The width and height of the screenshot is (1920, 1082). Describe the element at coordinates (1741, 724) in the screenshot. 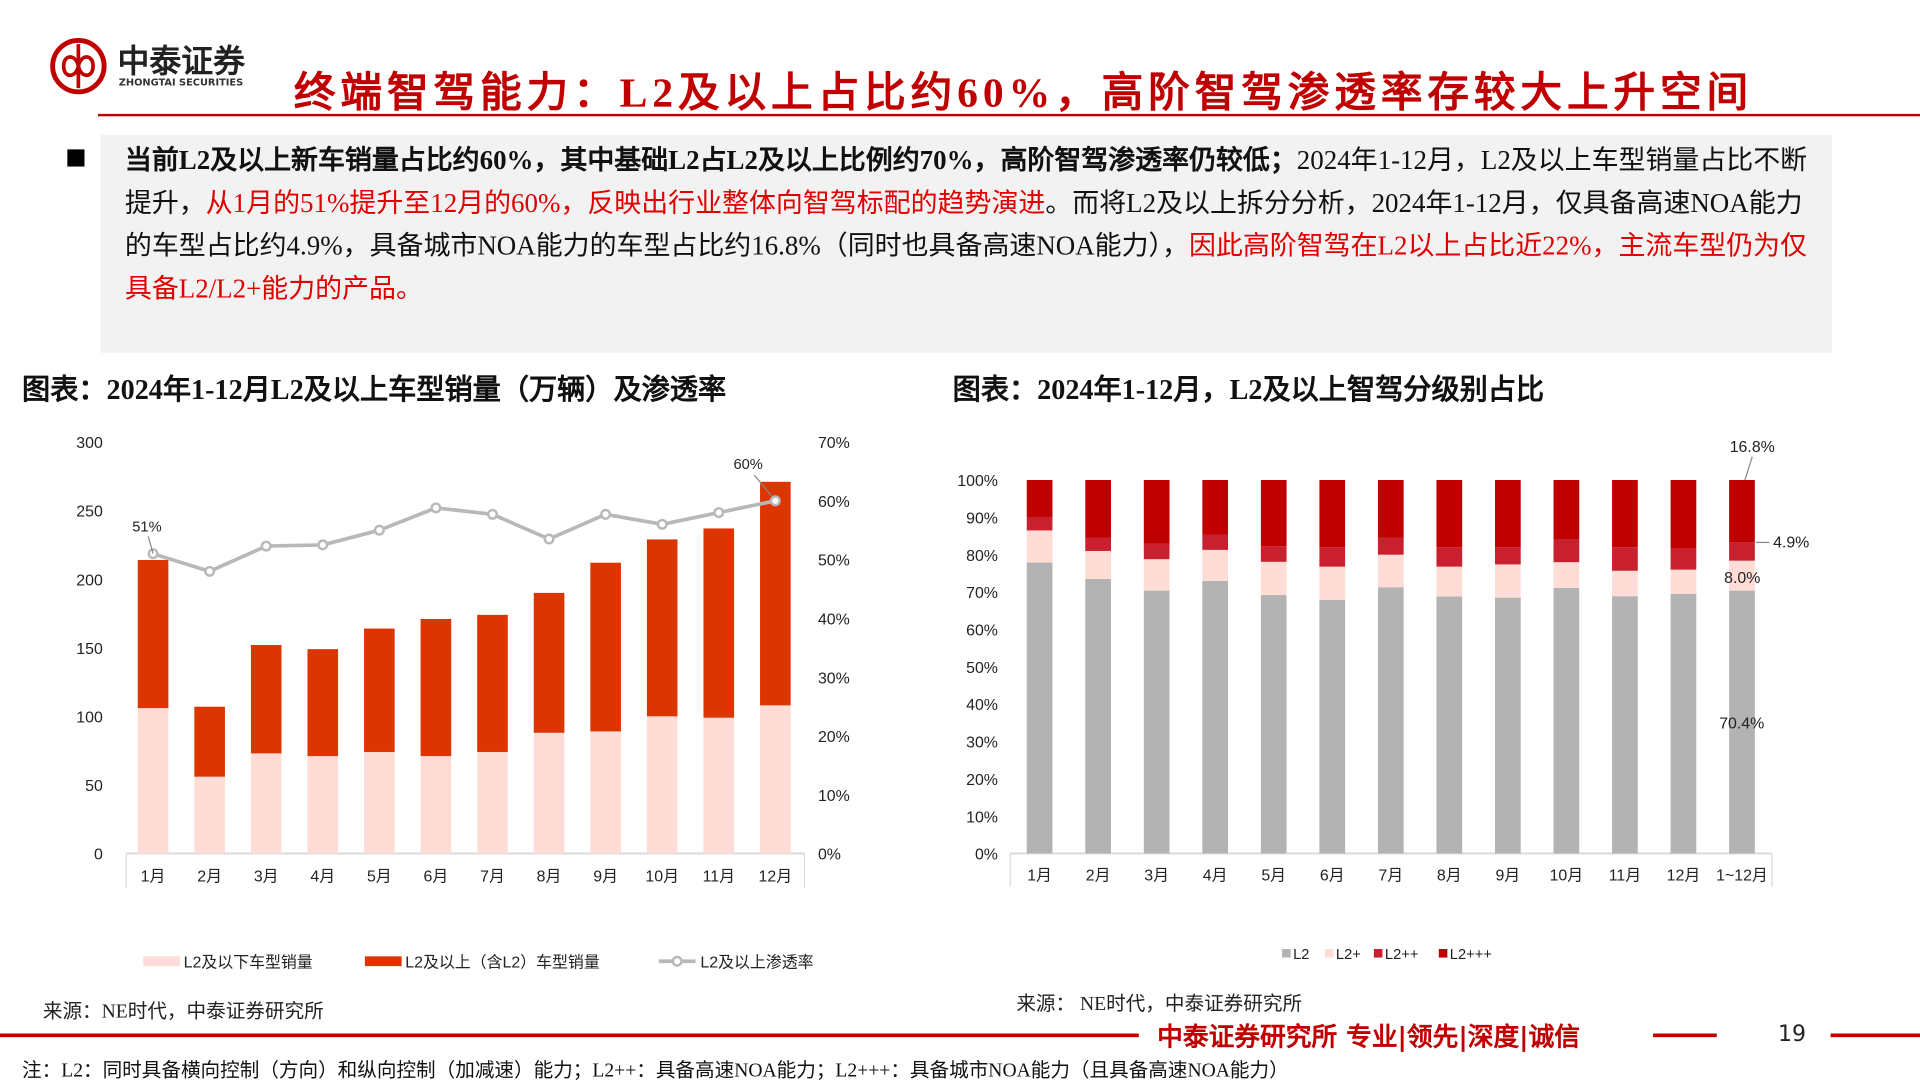

I see `data-label: 70.4%` at that location.